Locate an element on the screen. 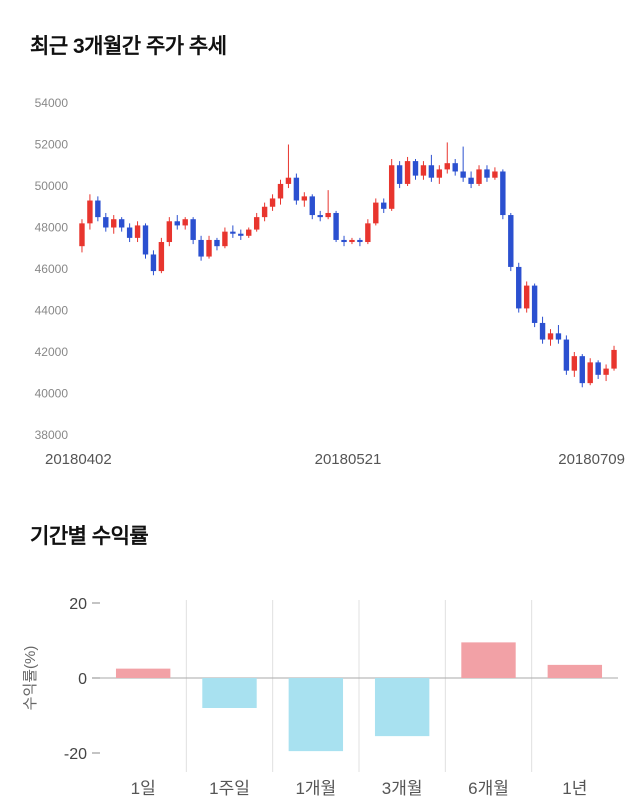 The width and height of the screenshot is (640, 810). returns-title: 기간별 수익률 is located at coordinates (89, 536).